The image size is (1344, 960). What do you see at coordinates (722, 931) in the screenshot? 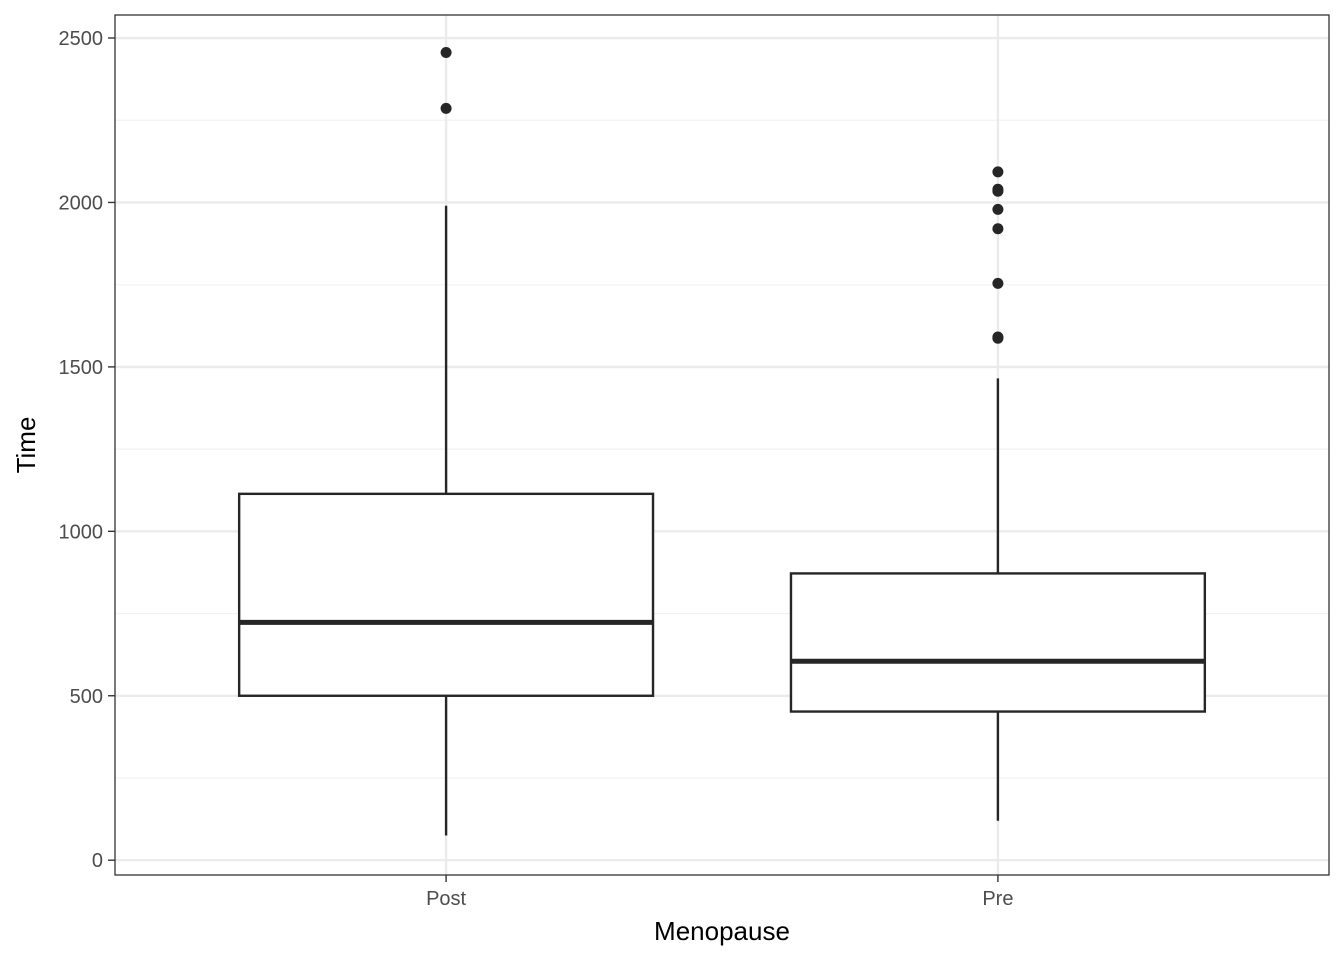
I see `x-axis-title: Menopause` at bounding box center [722, 931].